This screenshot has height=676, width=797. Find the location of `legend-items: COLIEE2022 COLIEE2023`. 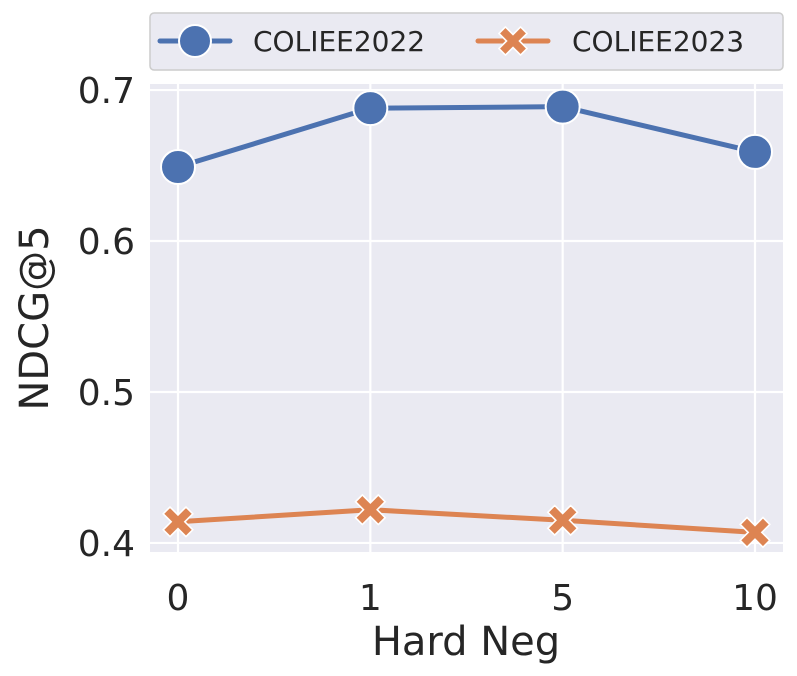

legend-items: COLIEE2022 COLIEE2023 is located at coordinates (450, 41).